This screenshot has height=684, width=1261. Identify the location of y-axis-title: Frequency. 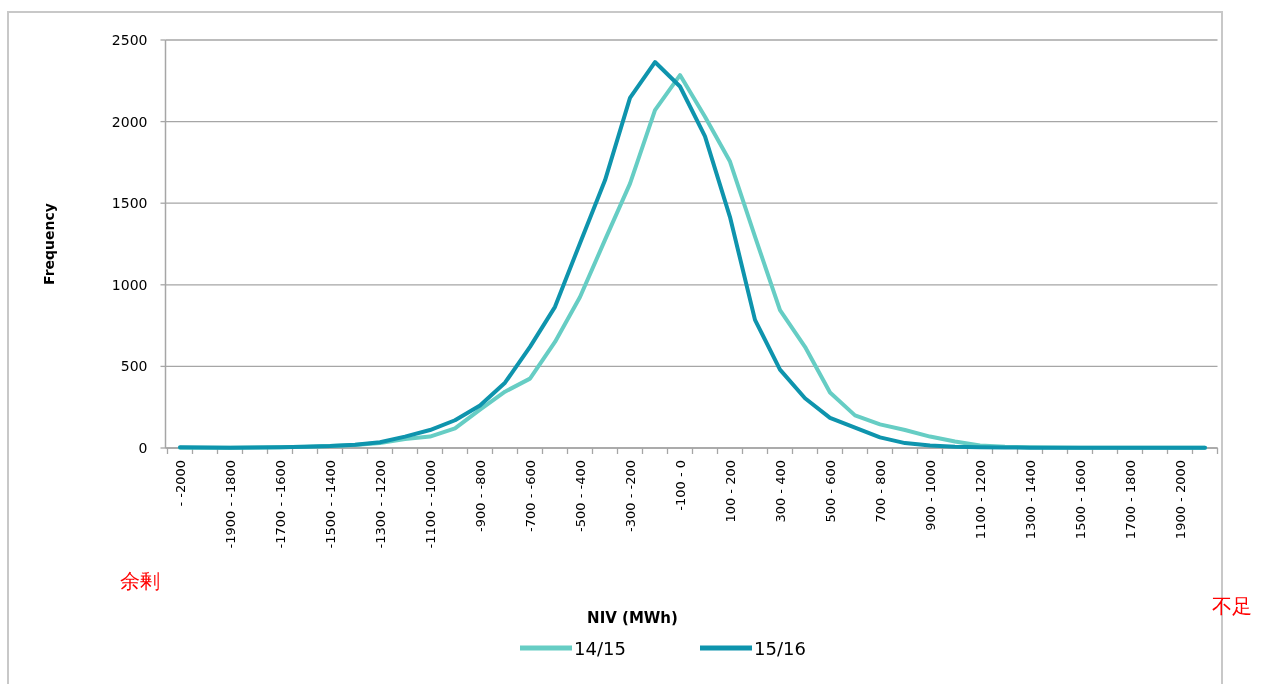
(49, 244).